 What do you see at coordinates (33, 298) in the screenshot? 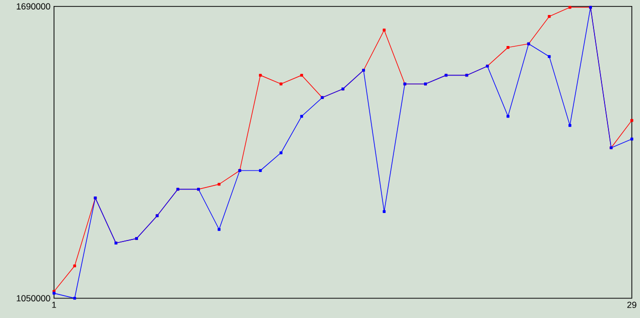
I see `y-tick-label: 1050000` at bounding box center [33, 298].